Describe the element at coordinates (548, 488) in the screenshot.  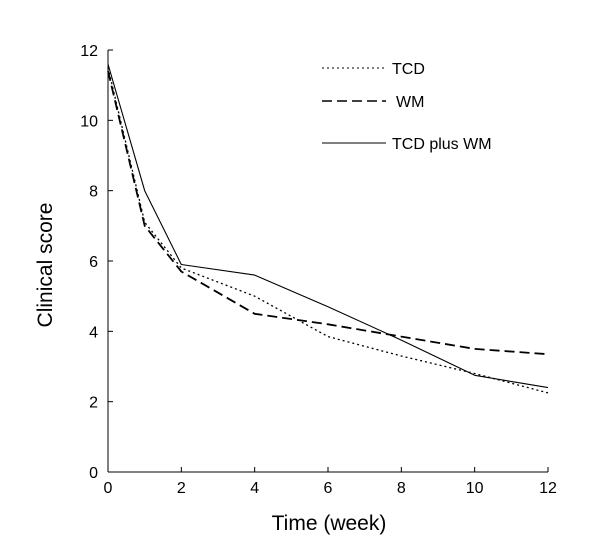
I see `x-tick-label: 12` at that location.